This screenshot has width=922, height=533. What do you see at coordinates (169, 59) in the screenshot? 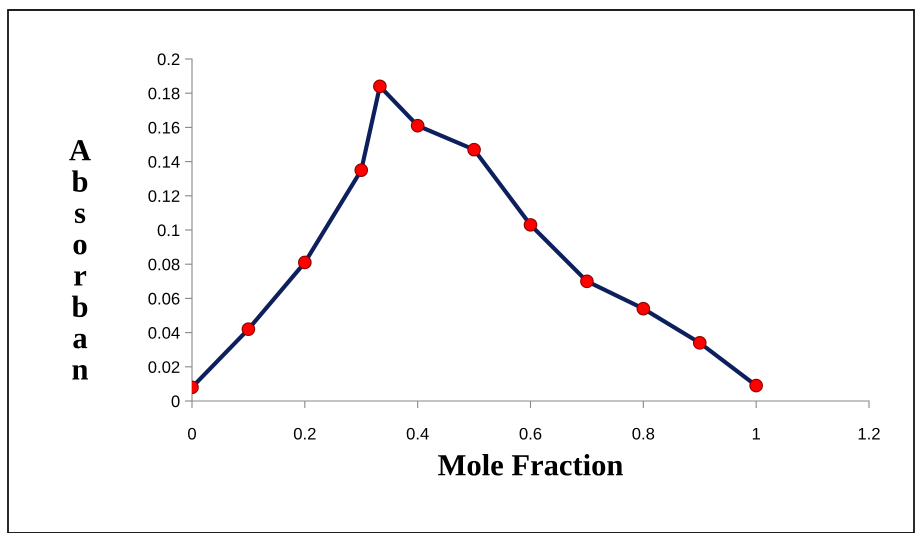
I see `y-tick-label: 0.2` at bounding box center [169, 59].